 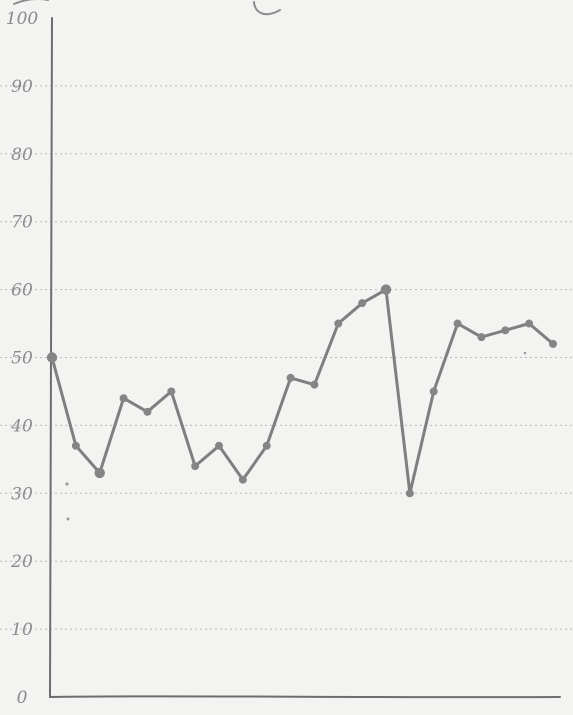 What do you see at coordinates (305, 697) in the screenshot?
I see `x-axis` at bounding box center [305, 697].